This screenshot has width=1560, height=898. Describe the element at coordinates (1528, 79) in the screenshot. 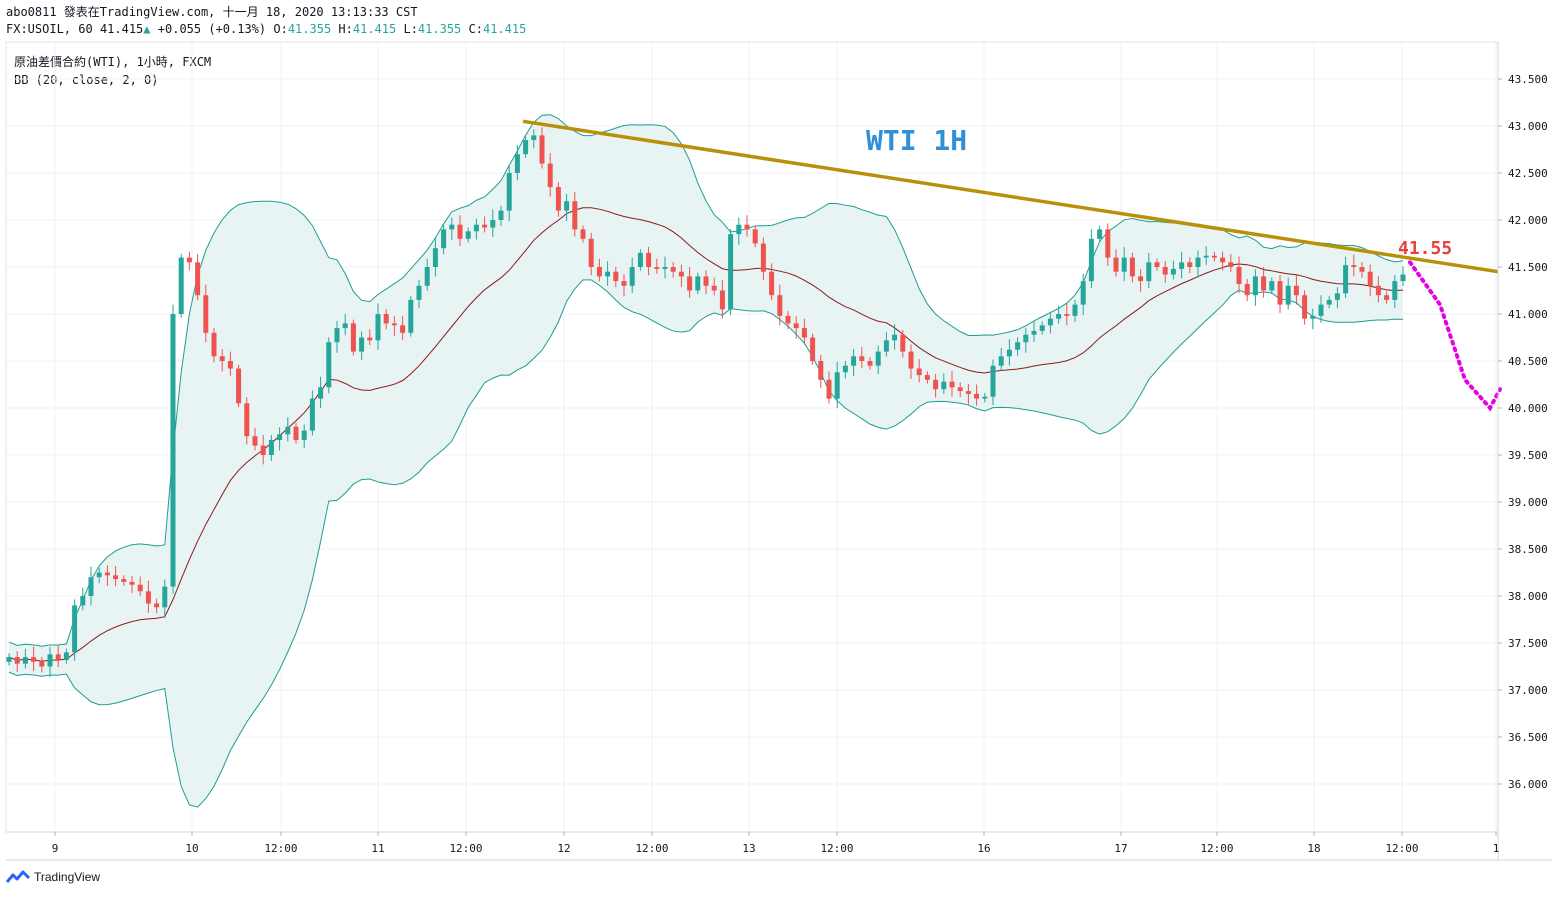

I see `y-tick-label: 43.500` at that location.